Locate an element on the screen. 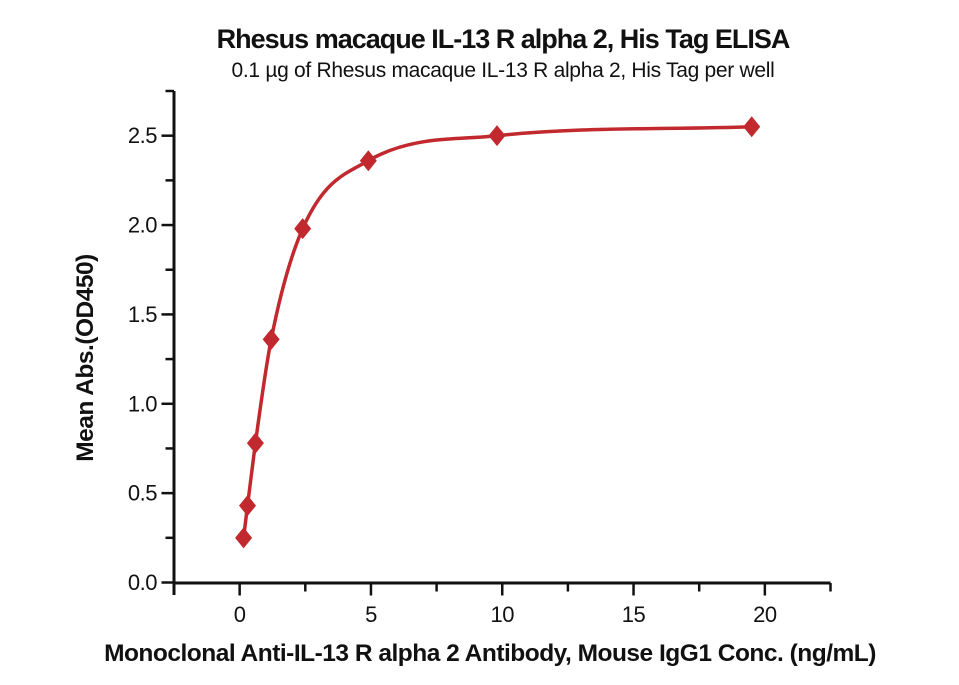 Image resolution: width=959 pixels, height=685 pixels. y-tick-label: 0.0 is located at coordinates (142, 582).